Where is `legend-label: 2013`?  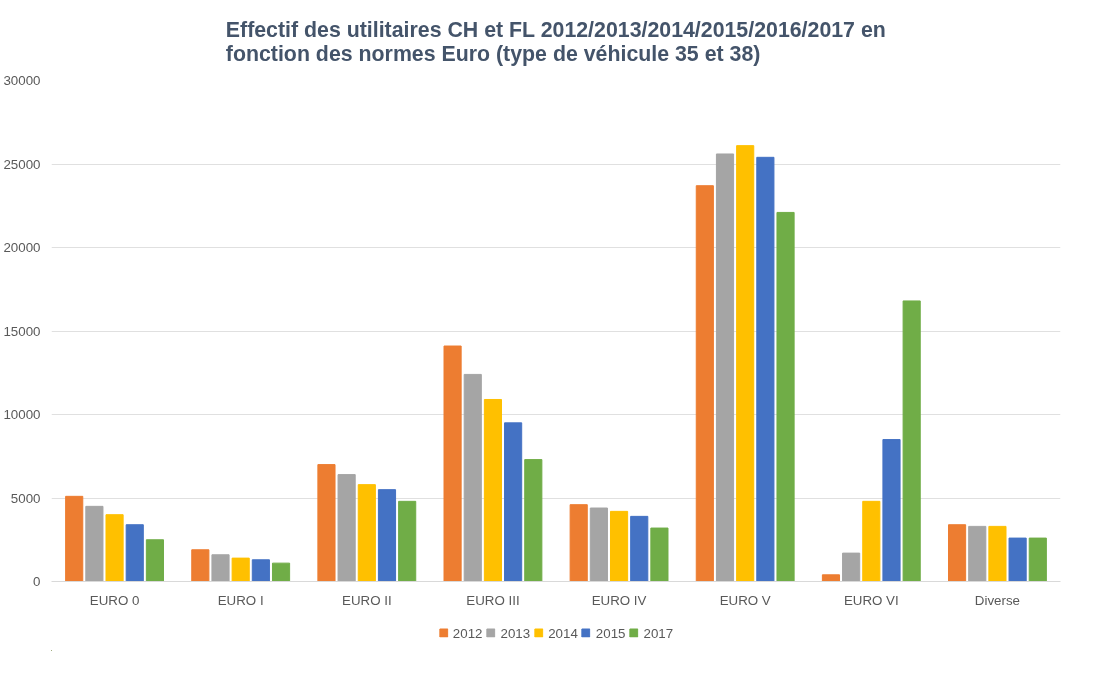
legend-label: 2013 is located at coordinates (515, 632).